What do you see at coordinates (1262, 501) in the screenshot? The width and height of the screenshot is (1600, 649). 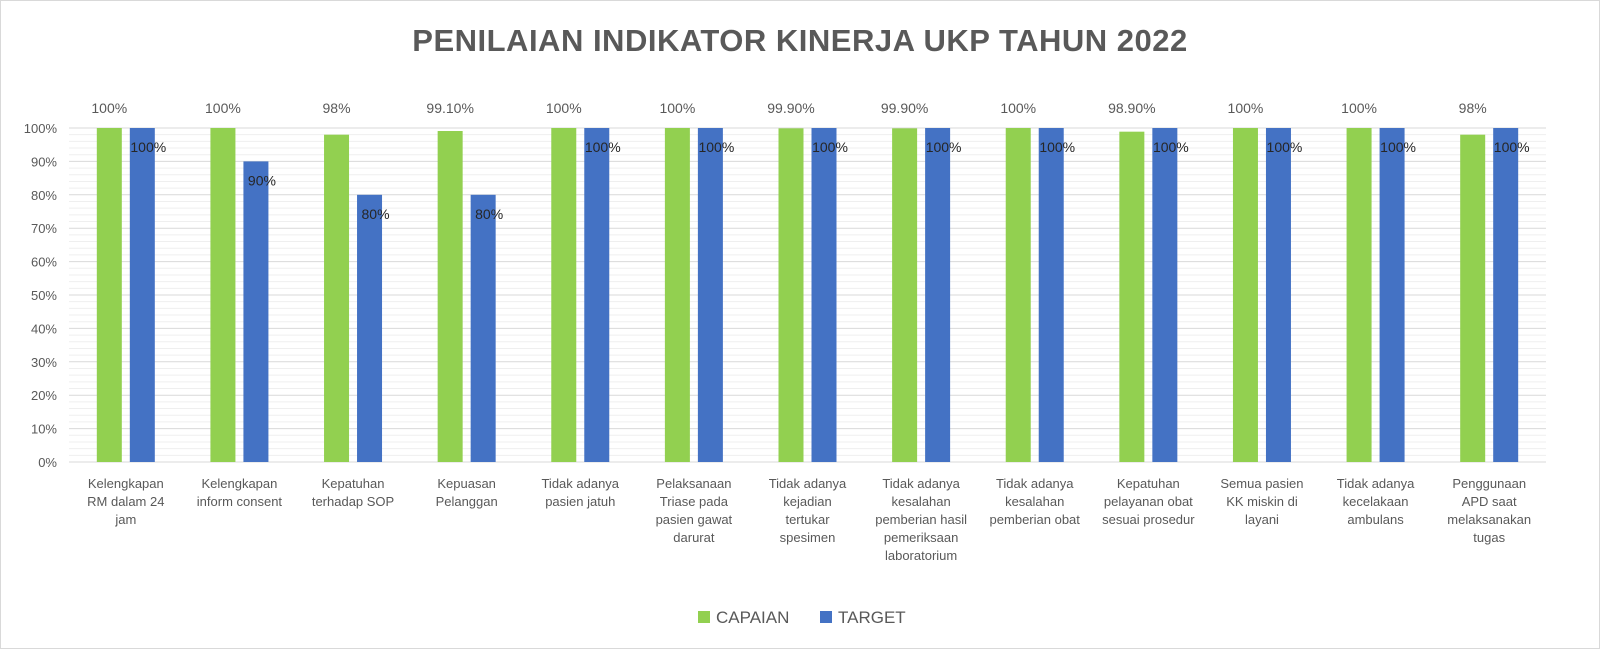 I see `category-label: KK miskin di` at bounding box center [1262, 501].